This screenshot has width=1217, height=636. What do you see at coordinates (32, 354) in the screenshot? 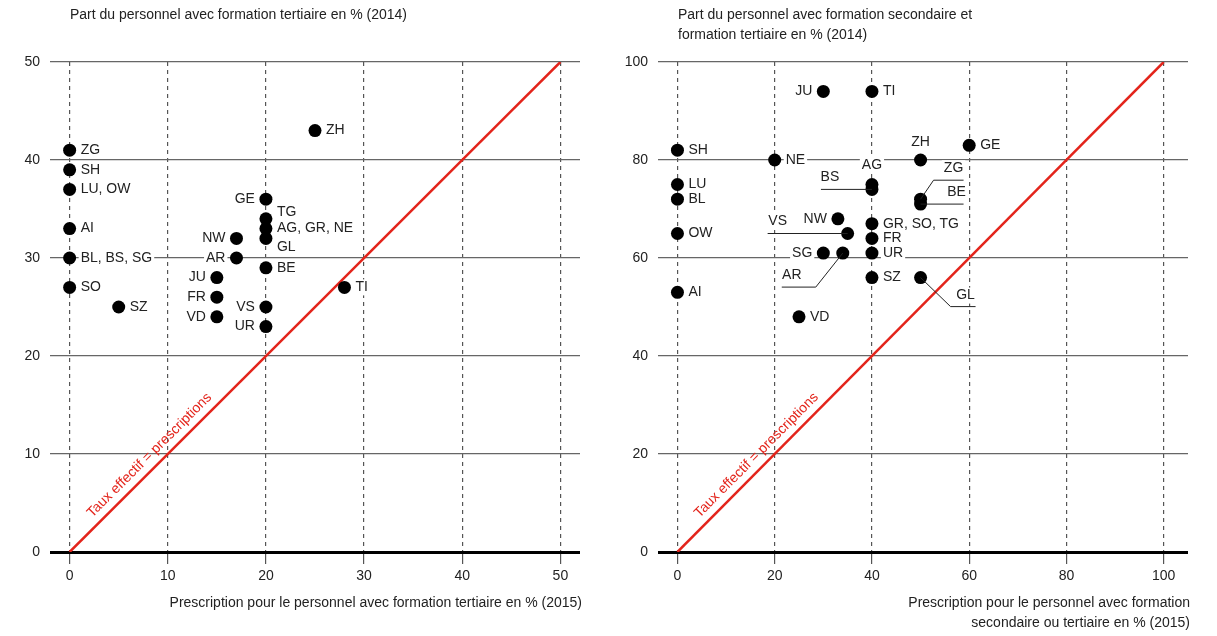
I see `y-tick-label: 20` at bounding box center [32, 354].